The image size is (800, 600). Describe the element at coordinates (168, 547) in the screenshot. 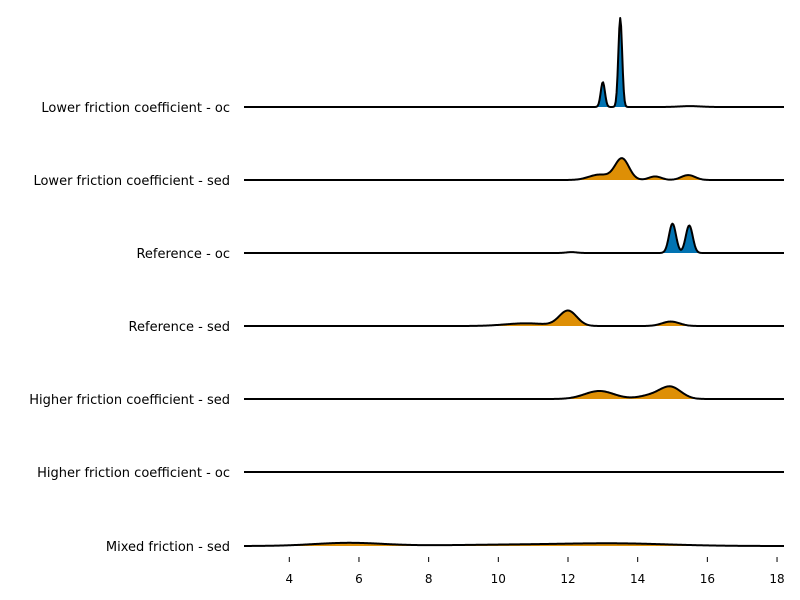

I see `row-label: Mixed friction - sed` at that location.